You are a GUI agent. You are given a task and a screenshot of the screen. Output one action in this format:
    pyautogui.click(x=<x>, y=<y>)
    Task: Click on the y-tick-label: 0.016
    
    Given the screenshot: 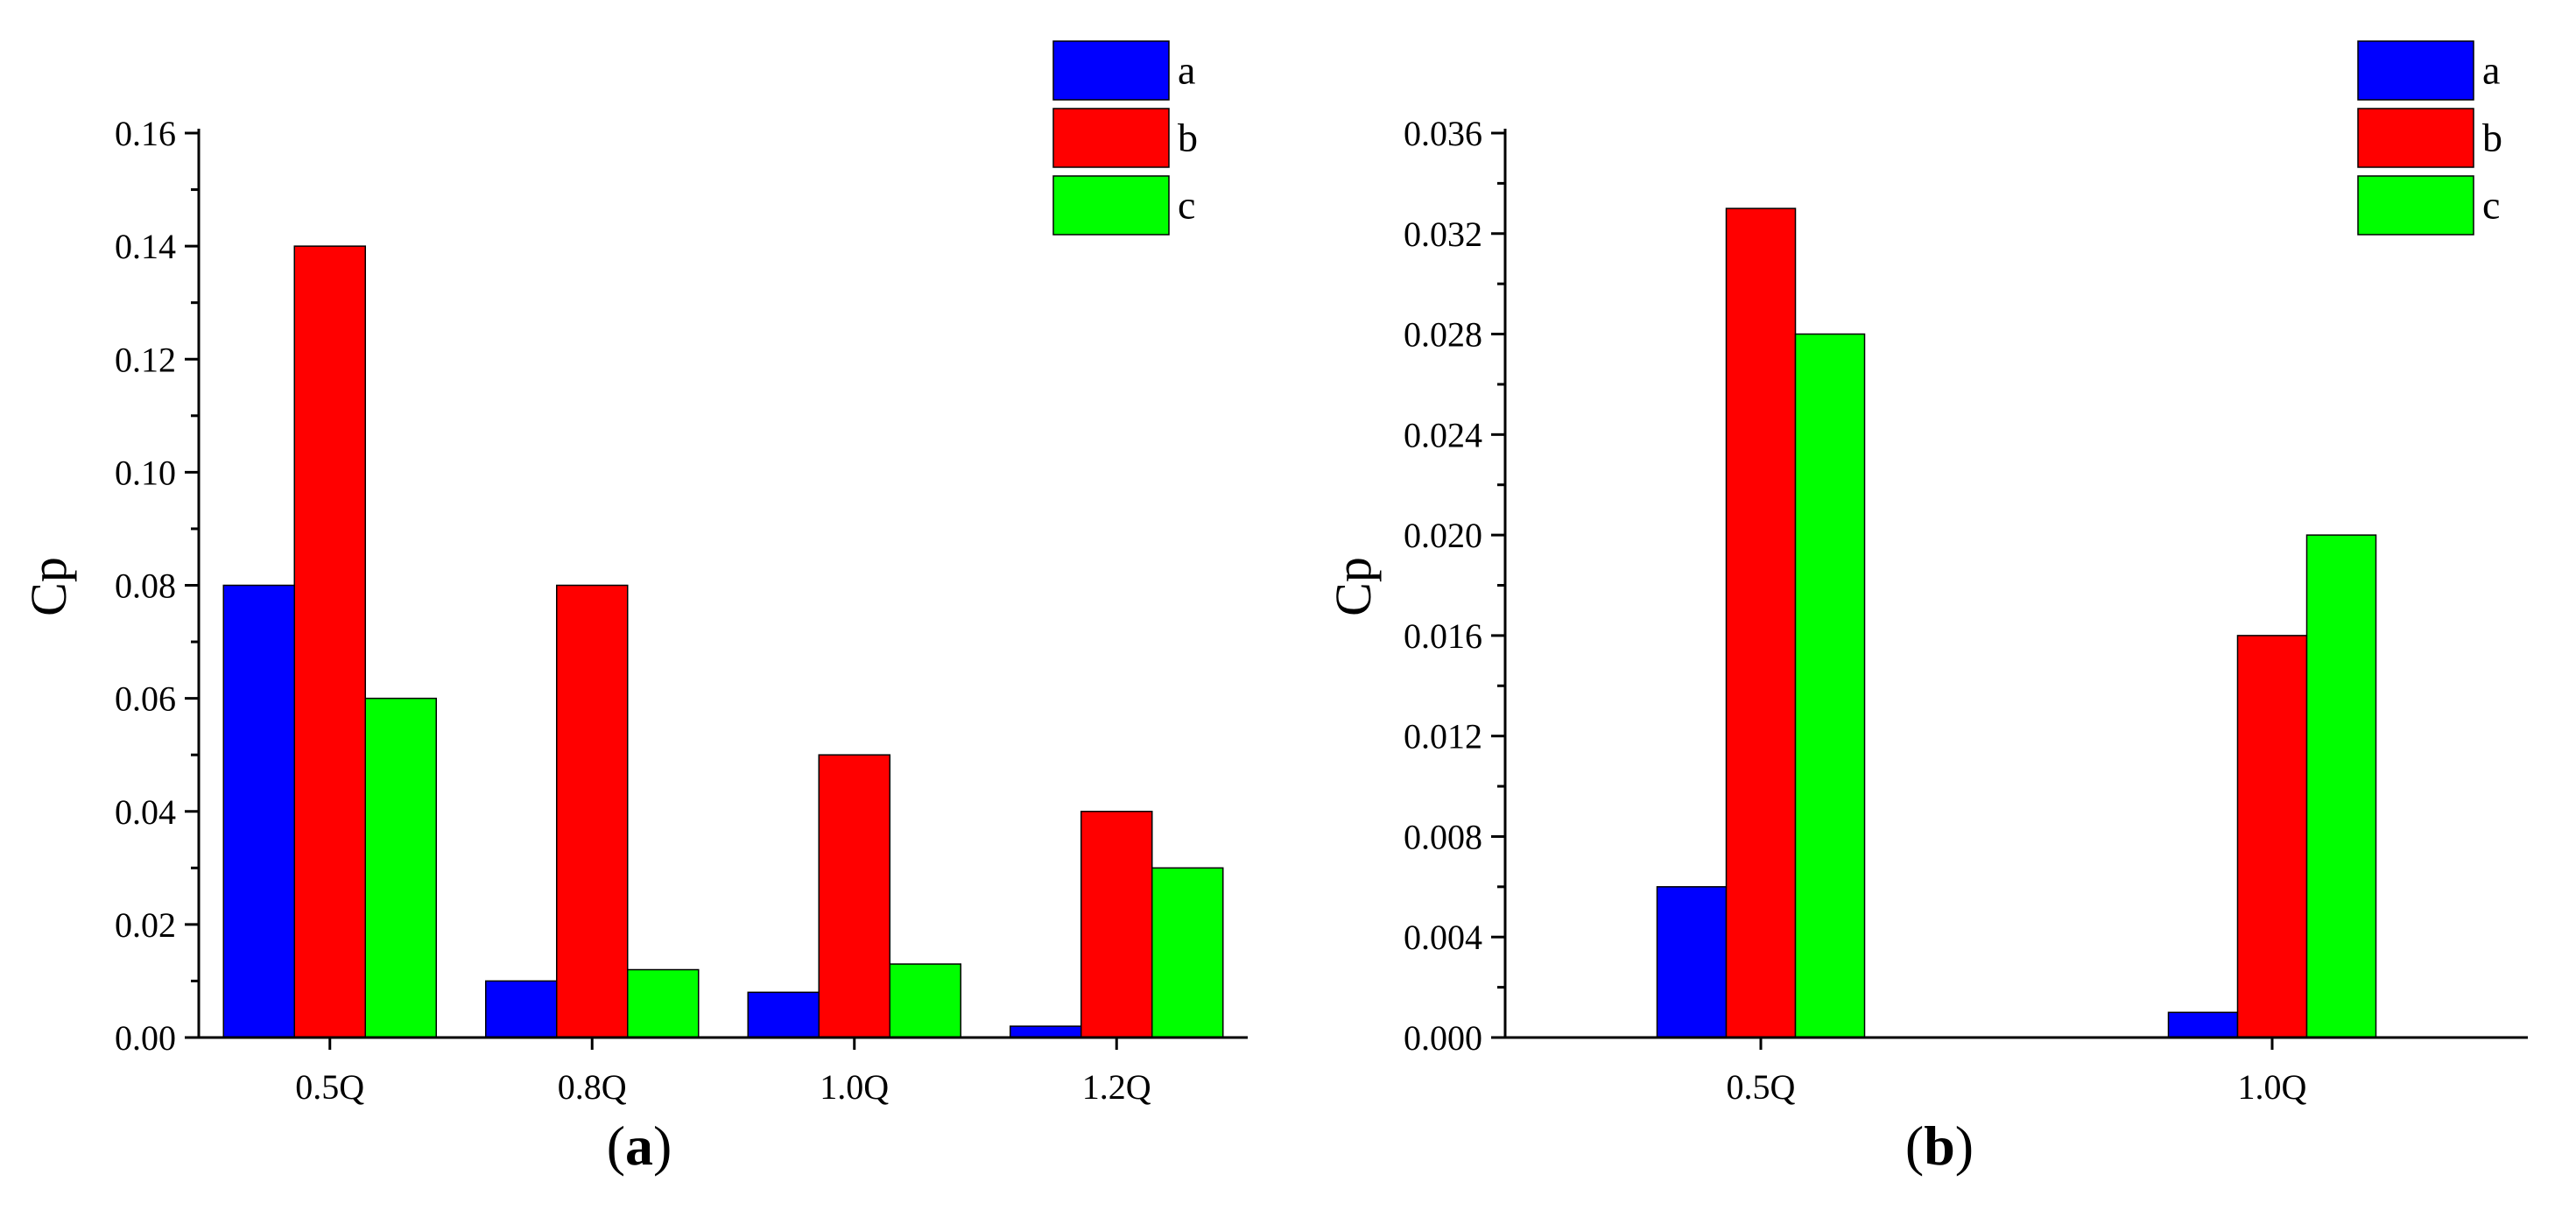 What is the action you would take?
    pyautogui.click(x=1443, y=636)
    